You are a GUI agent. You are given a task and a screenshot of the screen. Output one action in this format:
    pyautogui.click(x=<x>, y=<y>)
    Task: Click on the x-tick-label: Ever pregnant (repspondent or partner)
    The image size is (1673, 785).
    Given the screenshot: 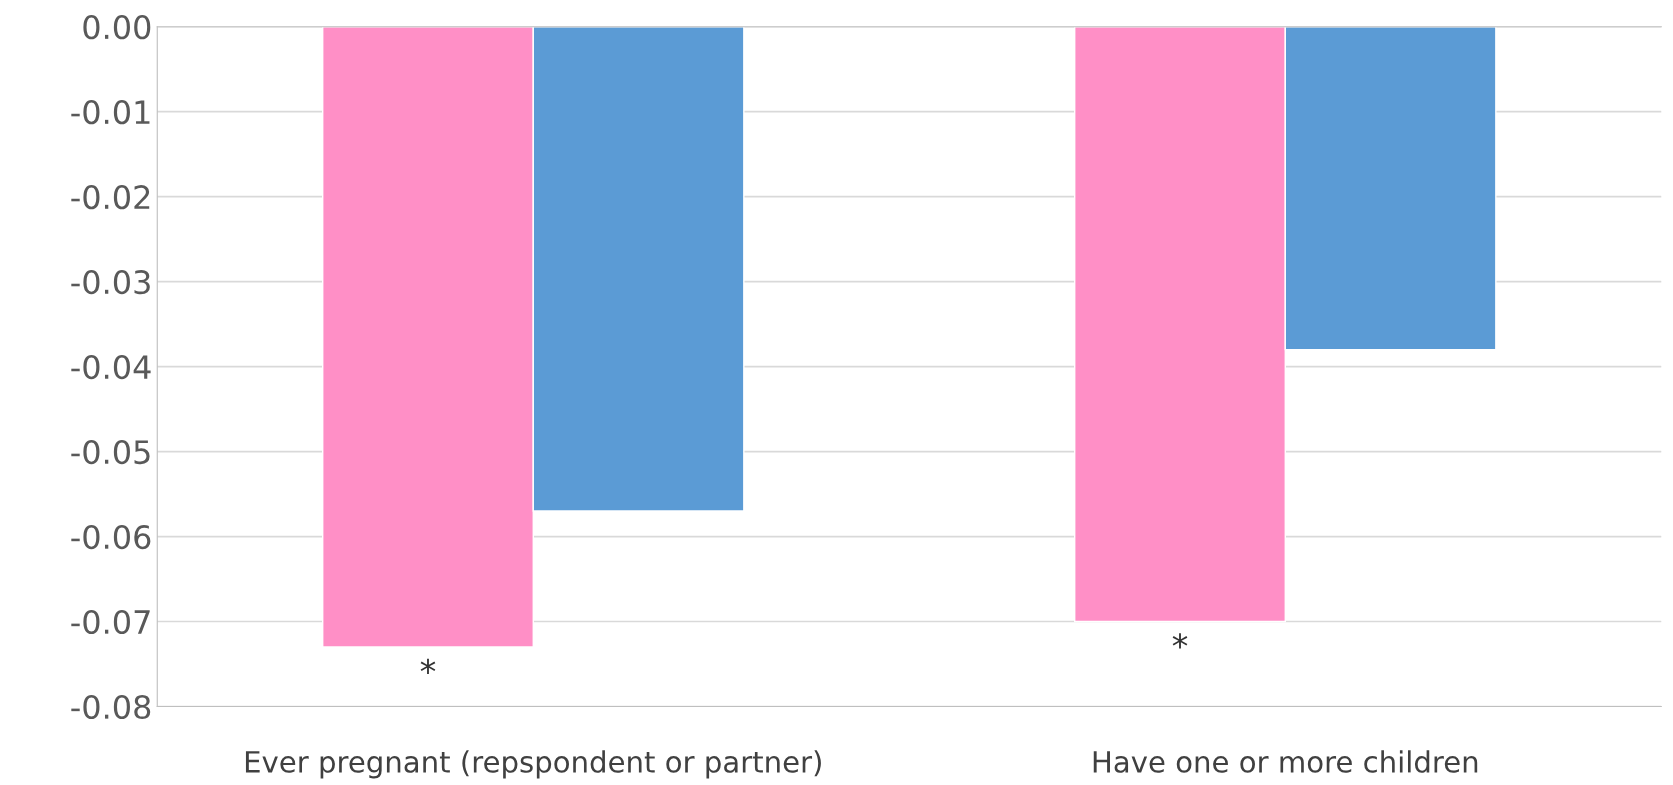 What is the action you would take?
    pyautogui.click(x=533, y=764)
    